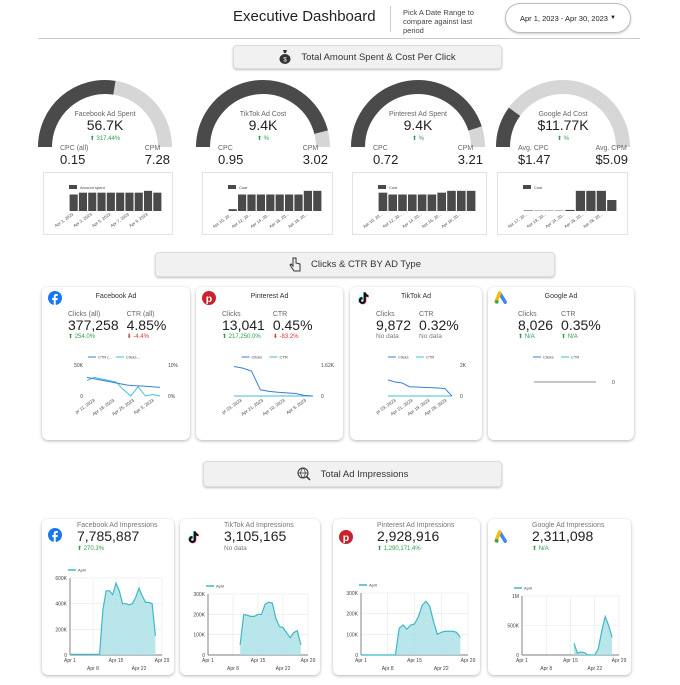 This screenshot has width=680, height=685. What do you see at coordinates (225, 148) in the screenshot?
I see `metric-label: CPC` at bounding box center [225, 148].